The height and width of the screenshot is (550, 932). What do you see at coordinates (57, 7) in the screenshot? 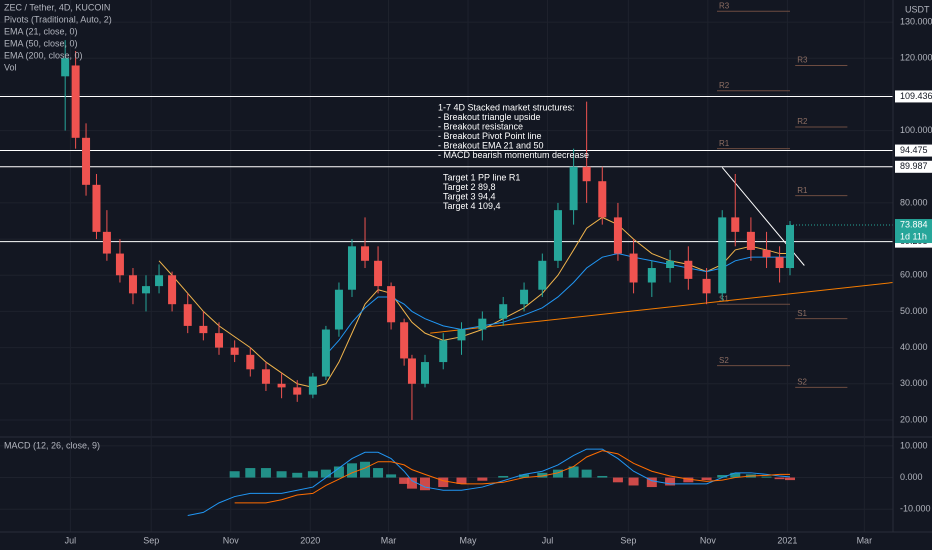
I see `chart-title: ZEC / Tether, 4D, KUCOIN` at bounding box center [57, 7].